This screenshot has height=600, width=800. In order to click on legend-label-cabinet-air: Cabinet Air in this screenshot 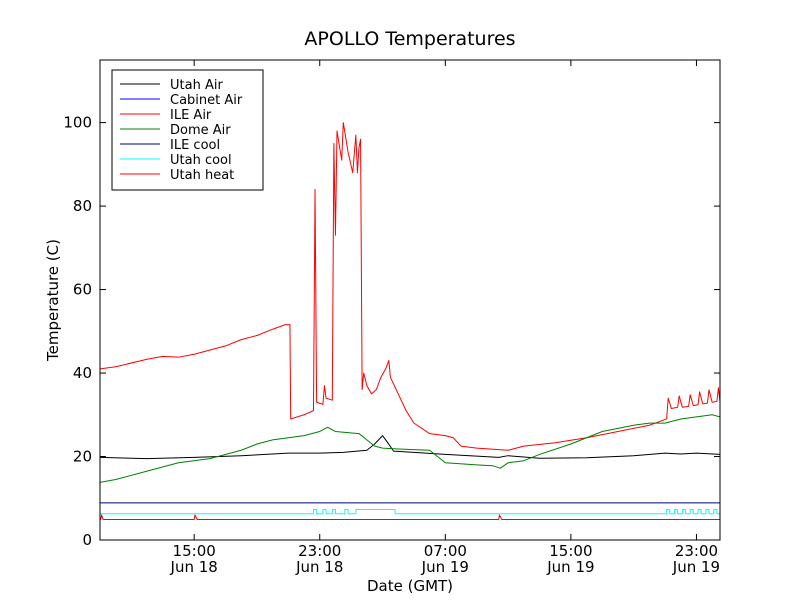, I will do `click(206, 100)`.